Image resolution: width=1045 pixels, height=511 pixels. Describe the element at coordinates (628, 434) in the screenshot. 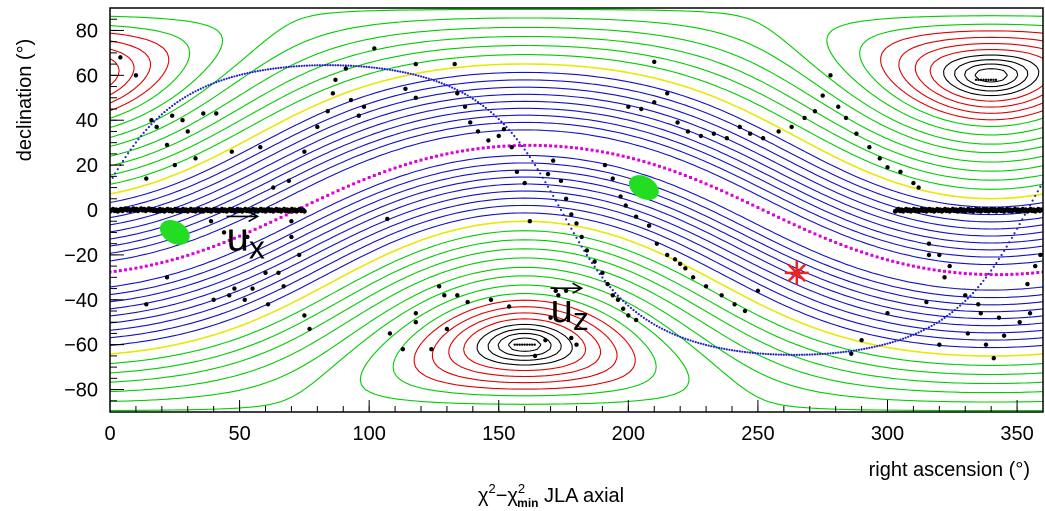

I see `x-tick-label: 200` at that location.